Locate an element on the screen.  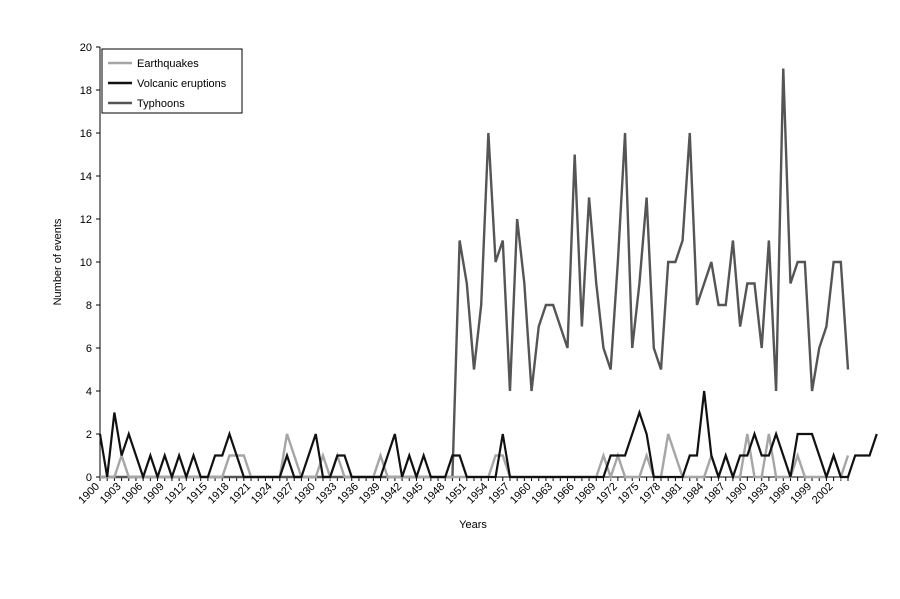
legend: Earthquakes Volcanic eruptions Typhoons is located at coordinates (172, 81).